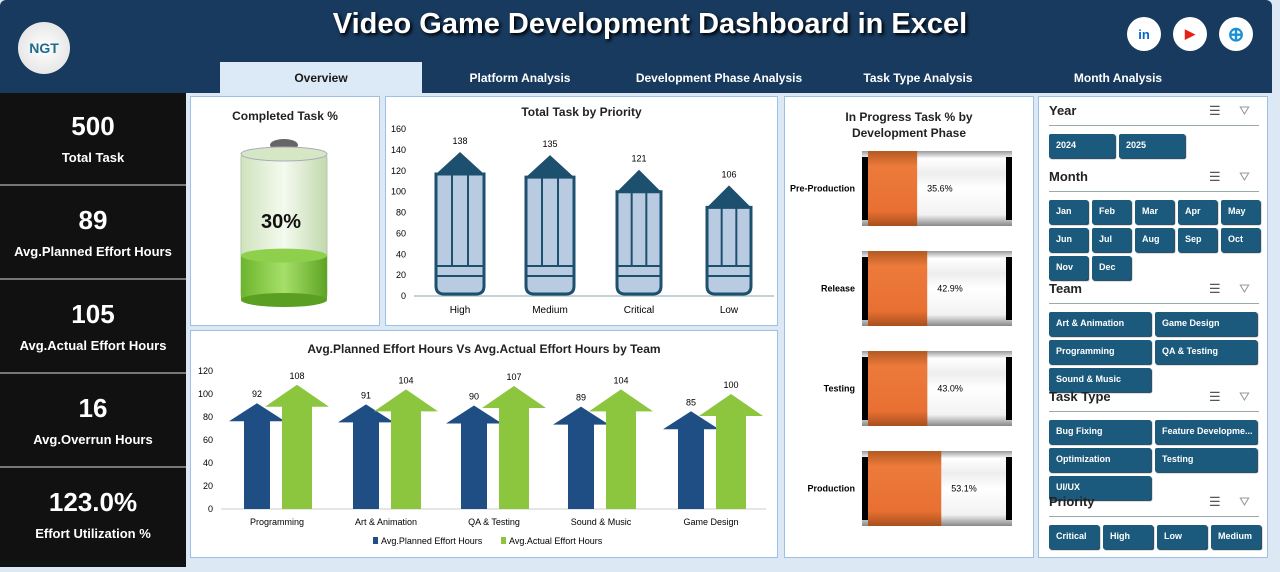 Image resolution: width=1280 pixels, height=572 pixels. What do you see at coordinates (1100, 352) in the screenshot?
I see `slicer-item-team: Programming` at bounding box center [1100, 352].